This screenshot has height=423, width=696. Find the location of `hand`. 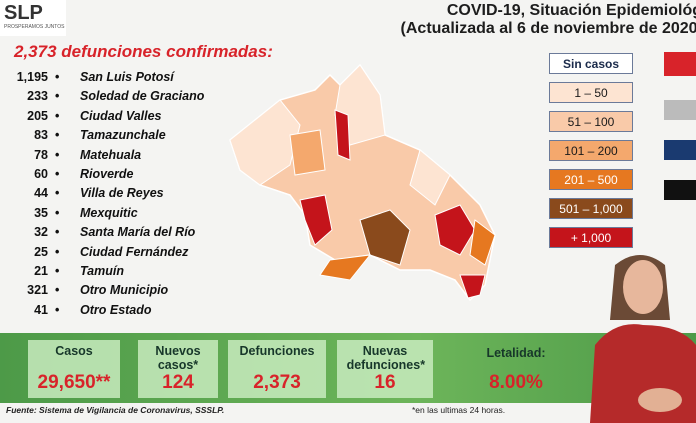

hand is located at coordinates (660, 400).